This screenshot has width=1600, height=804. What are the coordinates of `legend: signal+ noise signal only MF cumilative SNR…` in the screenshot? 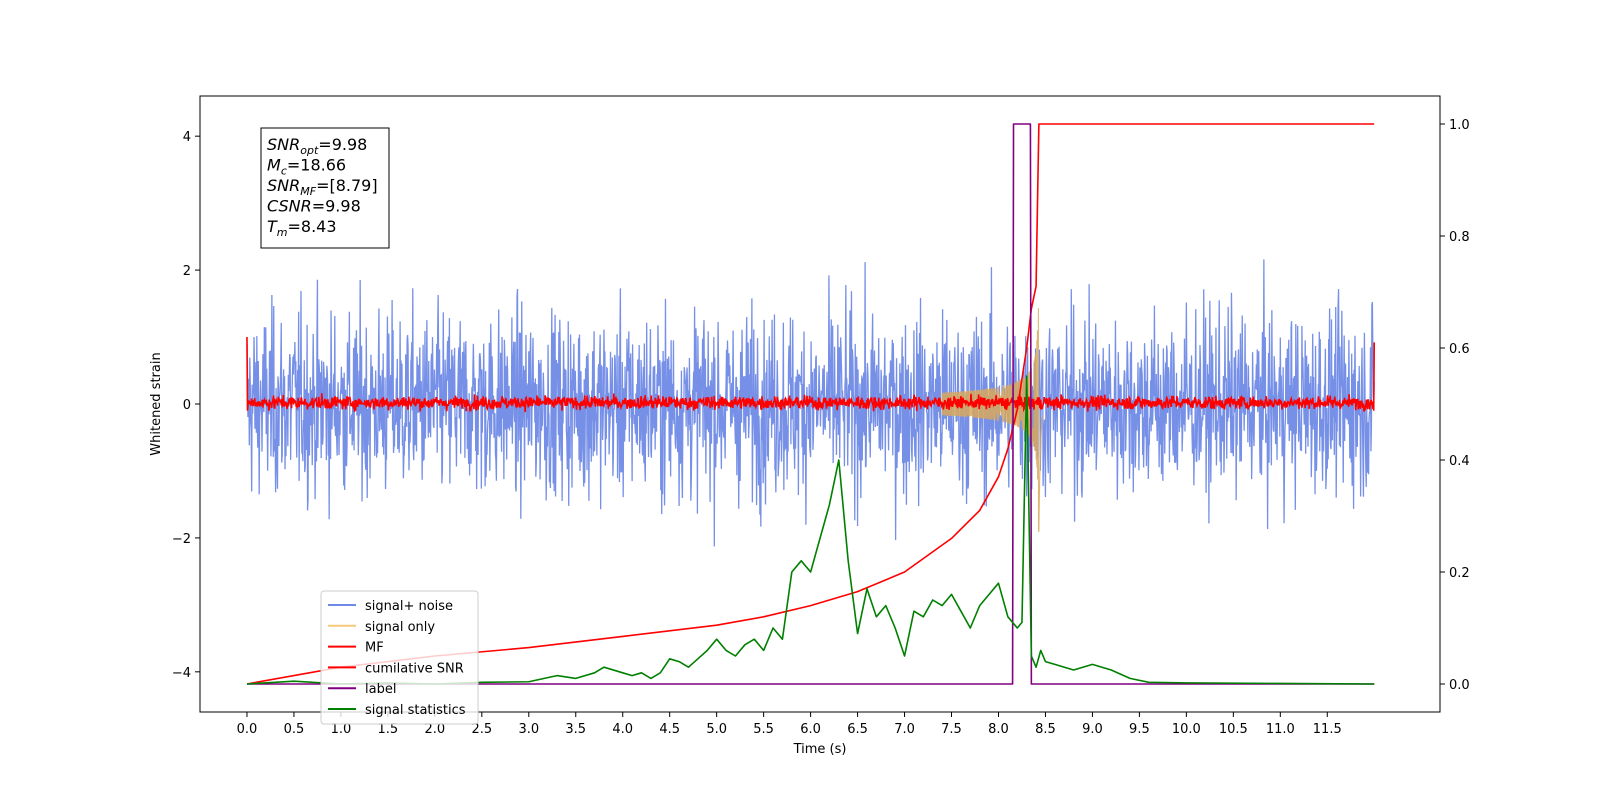 It's located at (399, 657).